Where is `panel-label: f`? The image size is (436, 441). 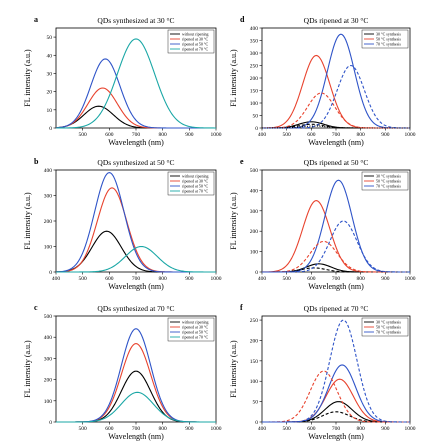
panel-label: f is located at coordinates (241, 307).